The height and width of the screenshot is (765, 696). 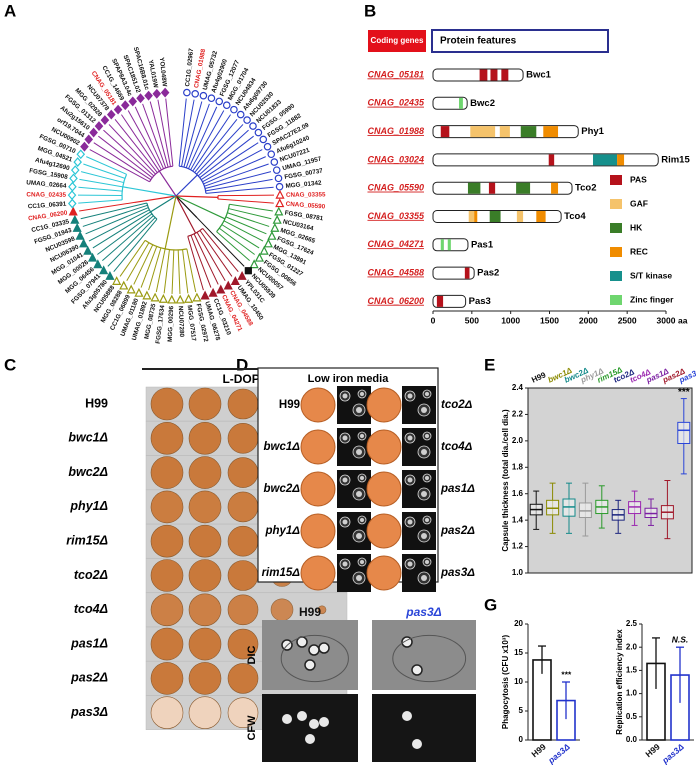 What do you see at coordinates (651, 275) in the screenshot?
I see `legend-label: S/T kinase` at bounding box center [651, 275].